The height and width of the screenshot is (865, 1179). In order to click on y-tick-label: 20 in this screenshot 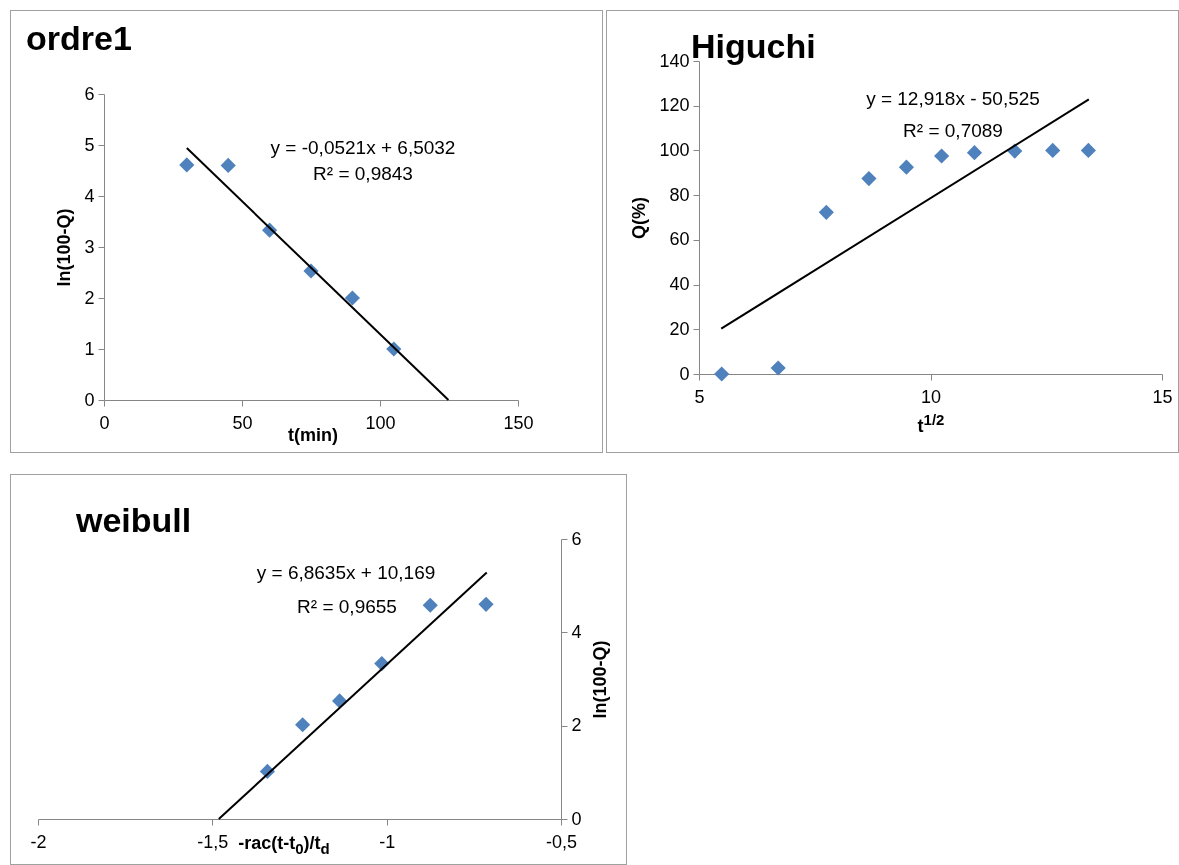, I will do `click(679, 328)`.